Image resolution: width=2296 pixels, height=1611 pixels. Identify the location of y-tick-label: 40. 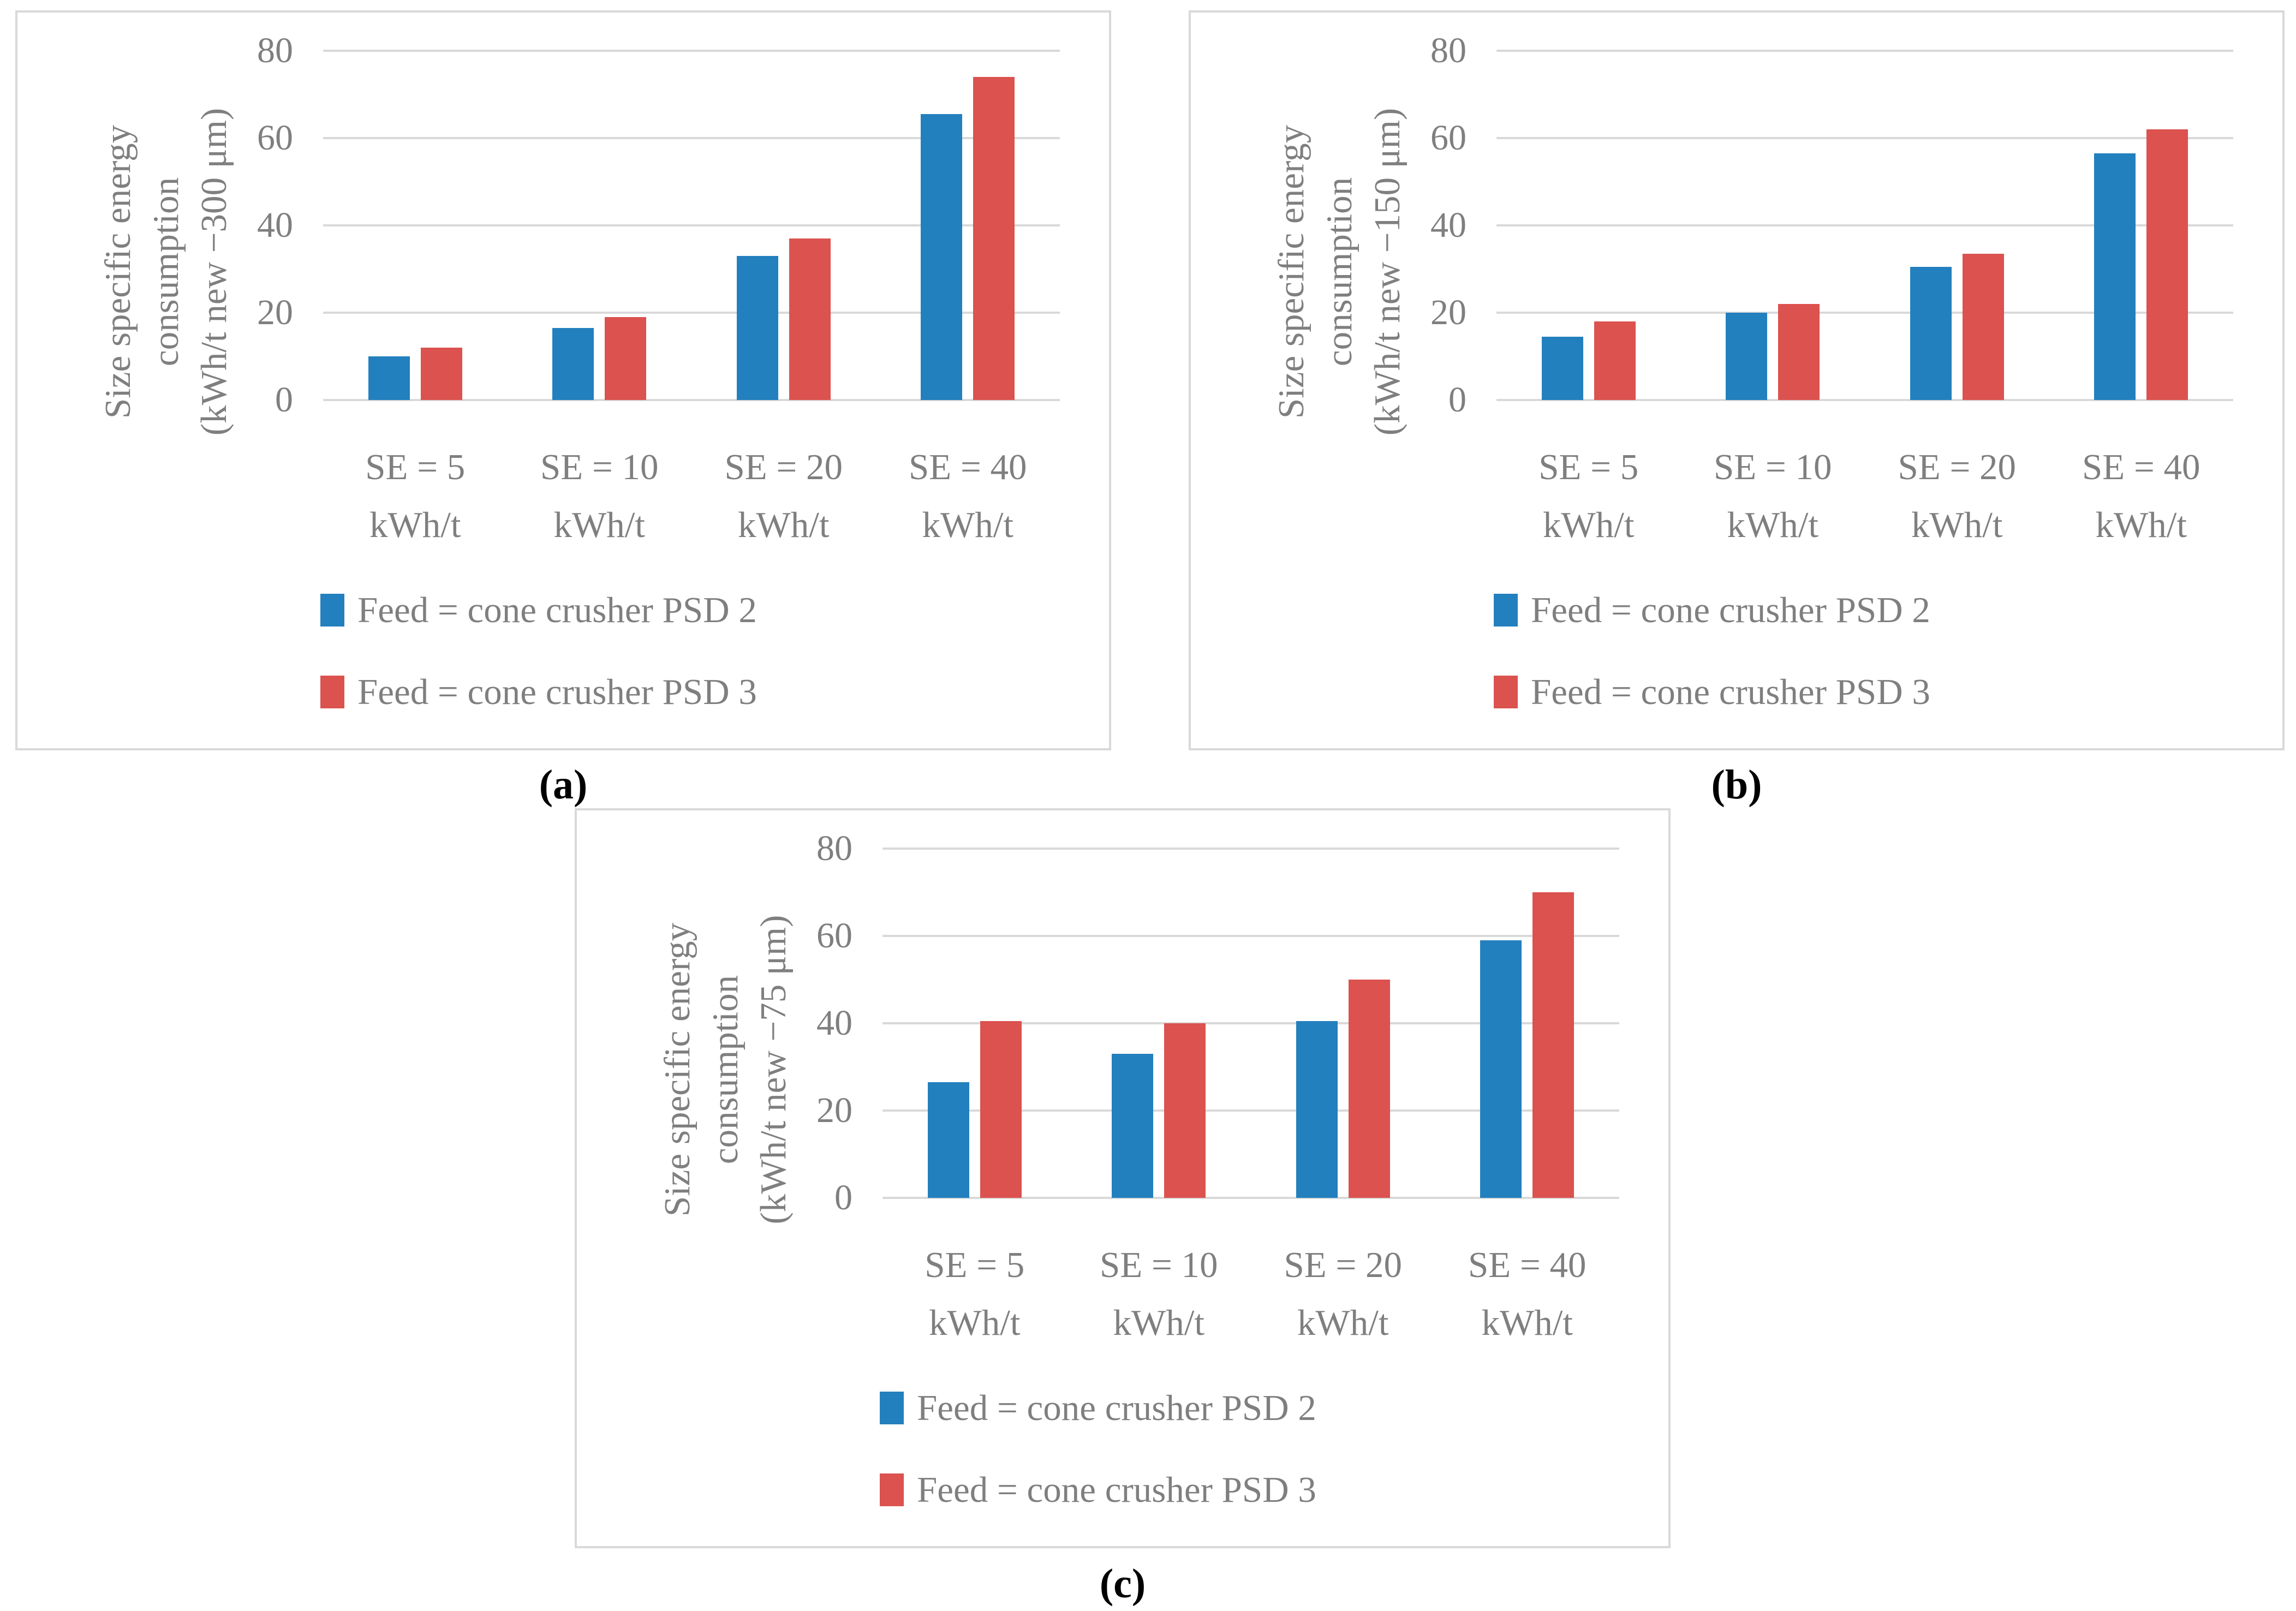
(275, 225).